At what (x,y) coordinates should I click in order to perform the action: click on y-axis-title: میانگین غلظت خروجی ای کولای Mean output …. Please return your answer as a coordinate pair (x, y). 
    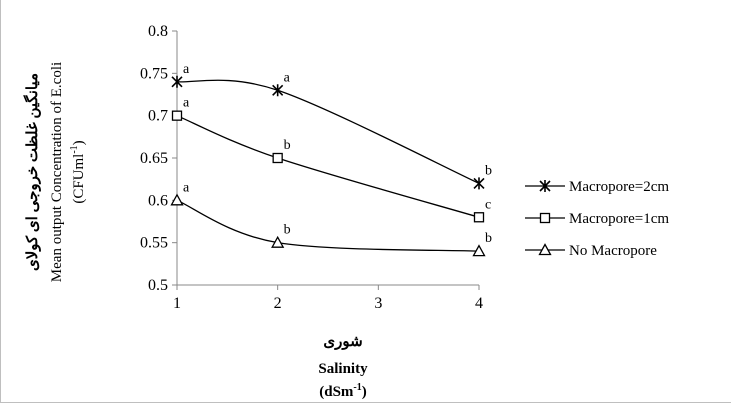
    Looking at the image, I should click on (55, 172).